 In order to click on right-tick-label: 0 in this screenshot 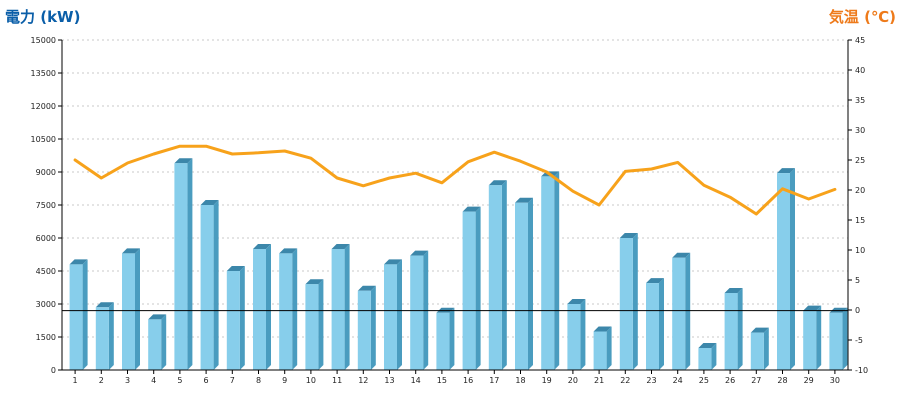, I will do `click(857, 310)`.